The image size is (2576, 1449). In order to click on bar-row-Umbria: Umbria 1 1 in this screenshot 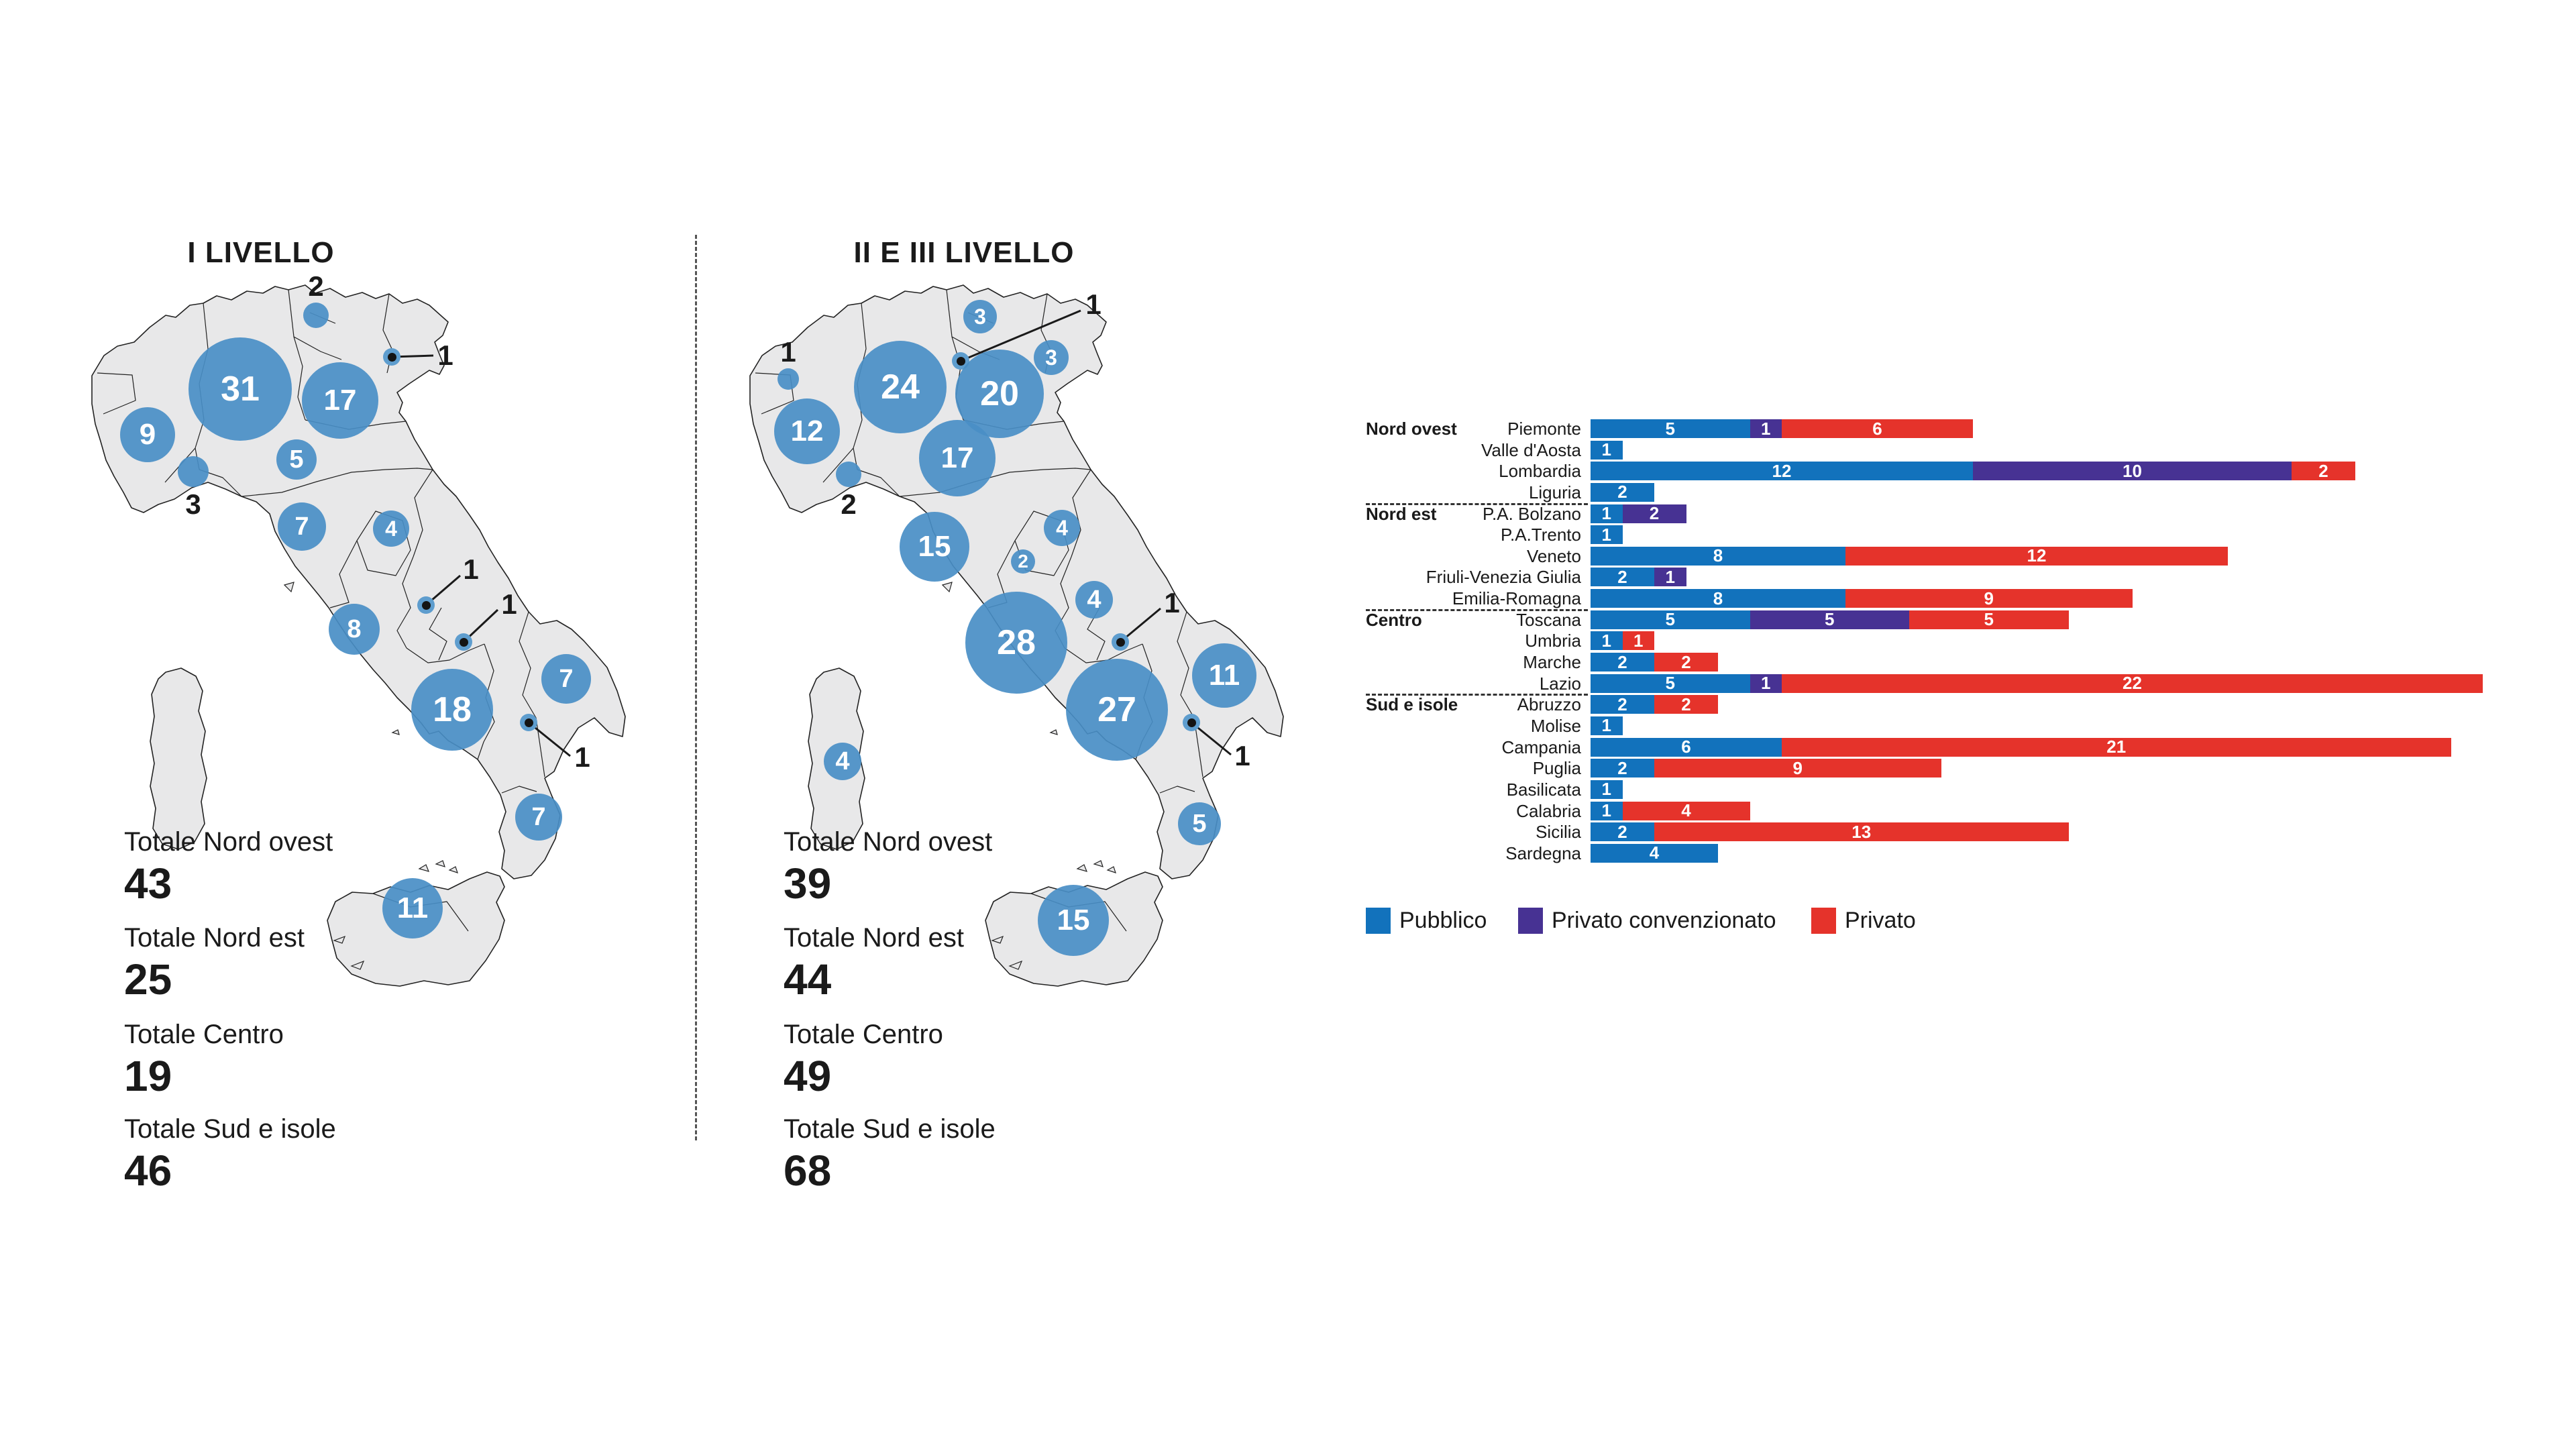, I will do `click(1969, 641)`.